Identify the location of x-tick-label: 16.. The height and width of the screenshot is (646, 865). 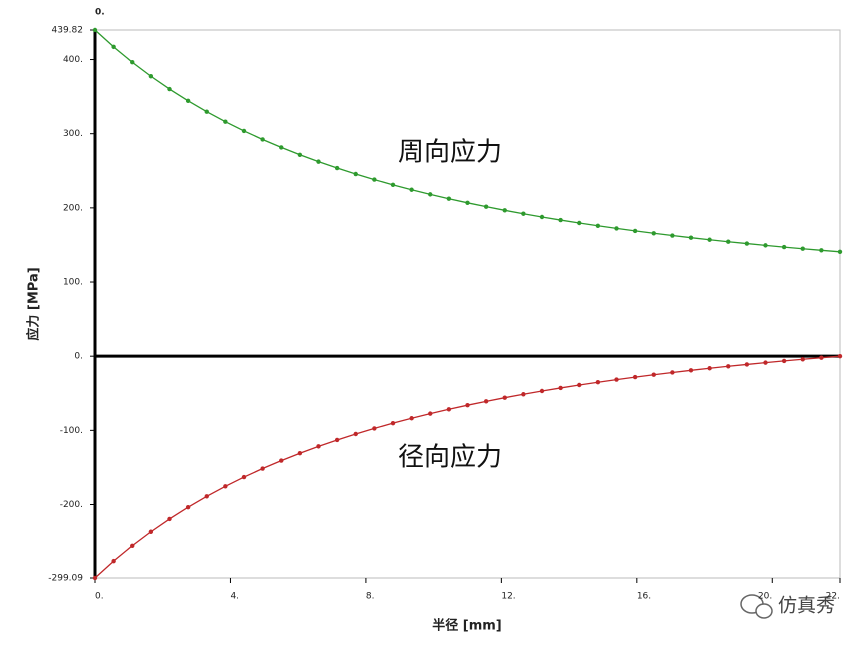
(644, 597).